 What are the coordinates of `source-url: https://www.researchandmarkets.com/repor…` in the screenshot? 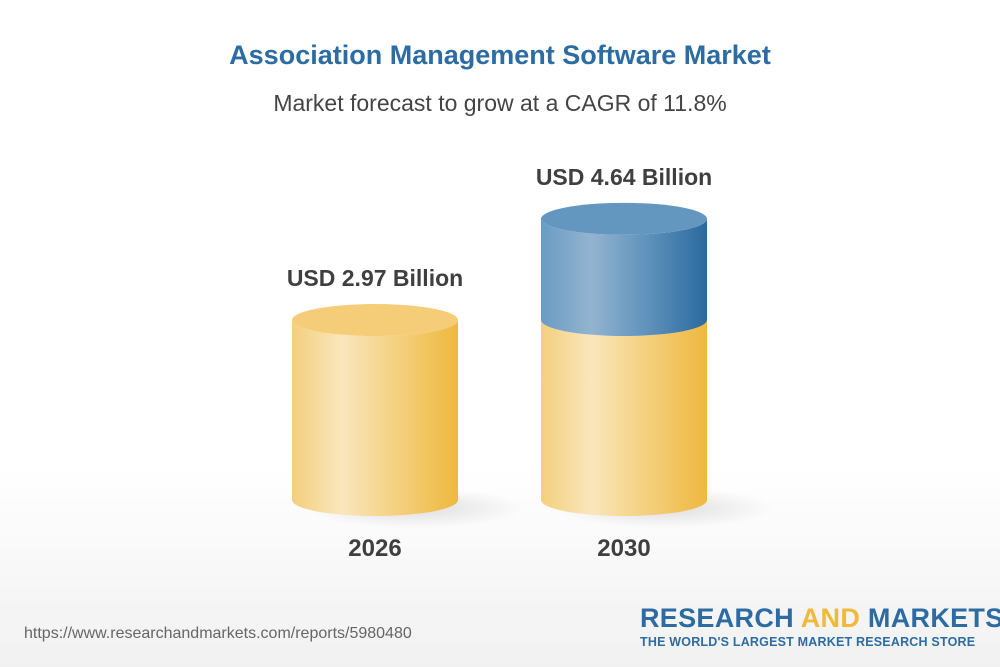 It's located at (218, 633).